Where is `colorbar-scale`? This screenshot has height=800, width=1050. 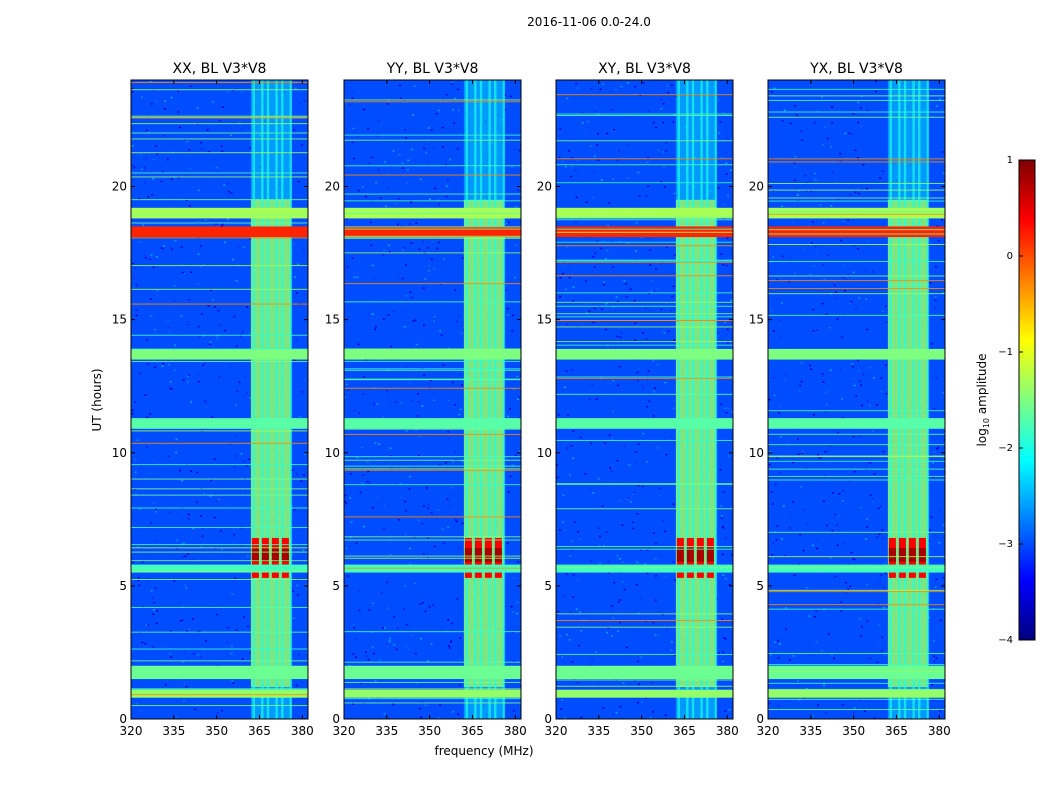
colorbar-scale is located at coordinates (1027, 400).